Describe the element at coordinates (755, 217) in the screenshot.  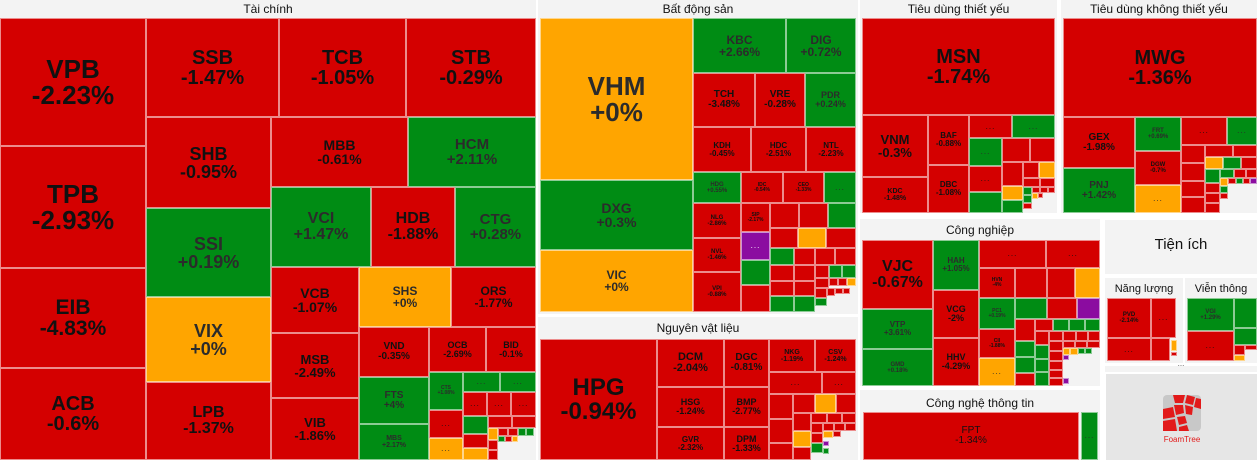
I see `tile-sip: SIP -2.17%` at that location.